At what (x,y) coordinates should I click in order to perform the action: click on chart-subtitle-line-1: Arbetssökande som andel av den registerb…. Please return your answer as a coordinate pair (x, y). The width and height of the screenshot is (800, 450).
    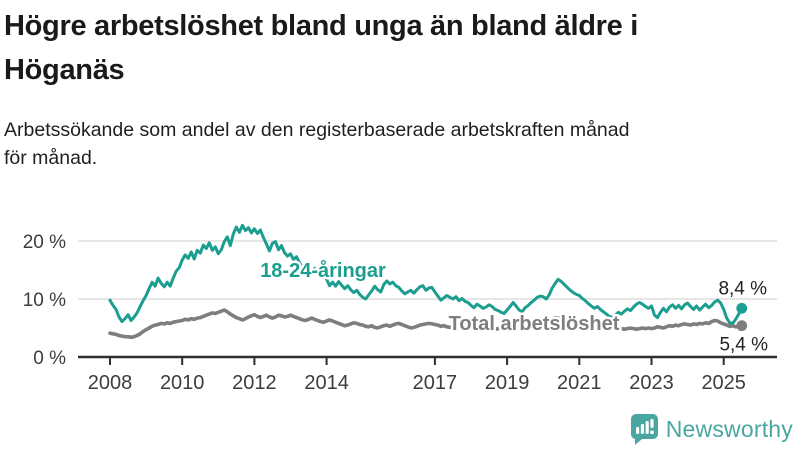
    Looking at the image, I should click on (317, 130).